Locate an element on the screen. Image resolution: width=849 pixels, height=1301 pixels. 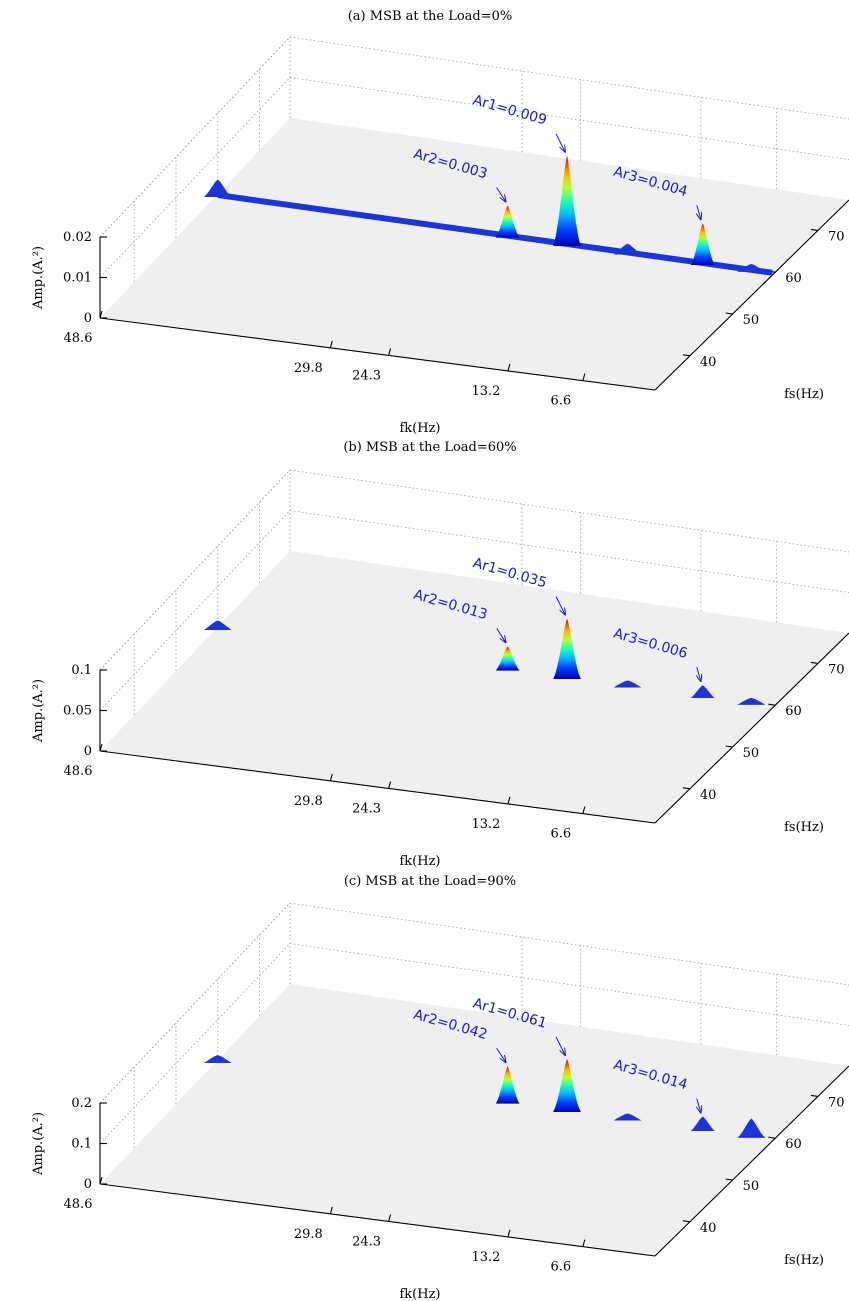
z-tick-label: 0.05 is located at coordinates (77, 711).